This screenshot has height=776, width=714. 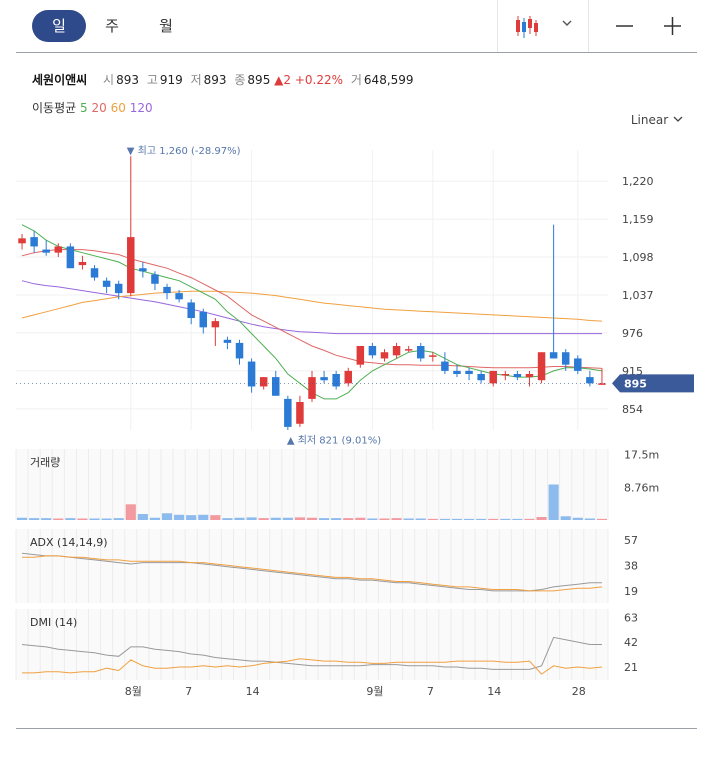 I want to click on low-annotation: ▲ 최저 821 (9.01%), so click(x=334, y=440).